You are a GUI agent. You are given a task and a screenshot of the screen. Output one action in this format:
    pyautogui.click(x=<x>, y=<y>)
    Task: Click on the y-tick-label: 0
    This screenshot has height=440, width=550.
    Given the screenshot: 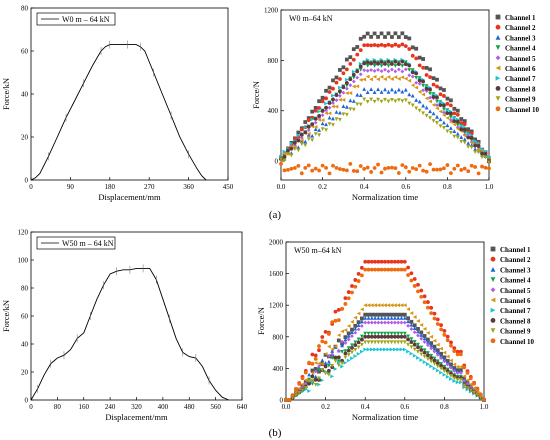 What is the action you would take?
    pyautogui.click(x=27, y=181)
    